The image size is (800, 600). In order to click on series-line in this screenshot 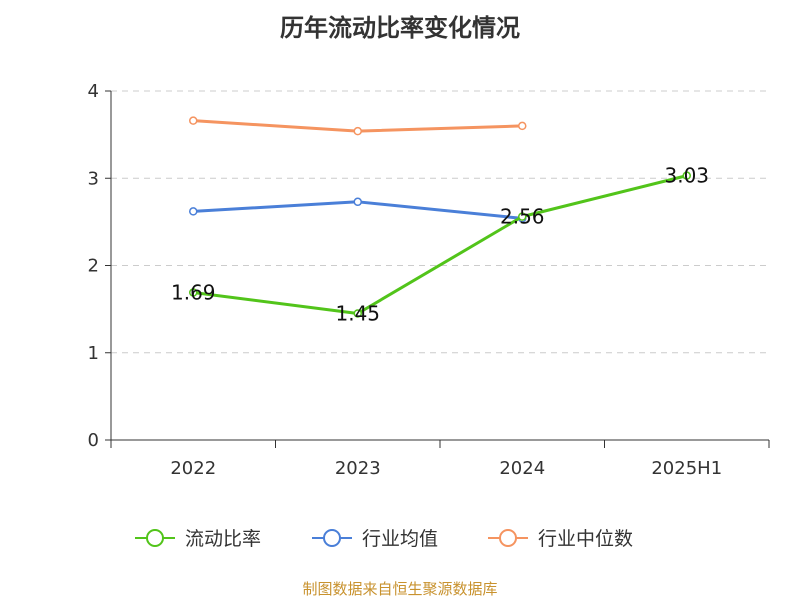, I will do `click(440, 244)`.